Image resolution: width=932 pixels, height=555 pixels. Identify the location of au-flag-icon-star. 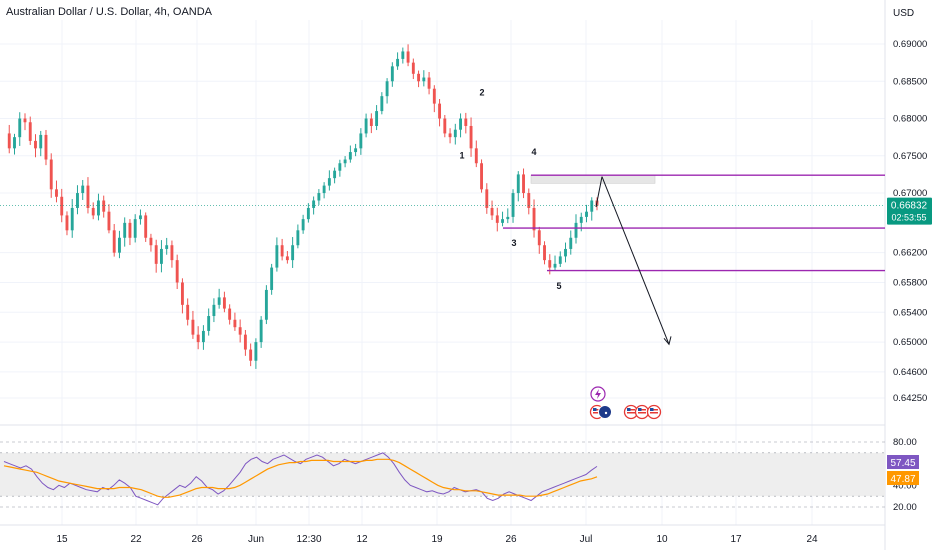
(606, 413).